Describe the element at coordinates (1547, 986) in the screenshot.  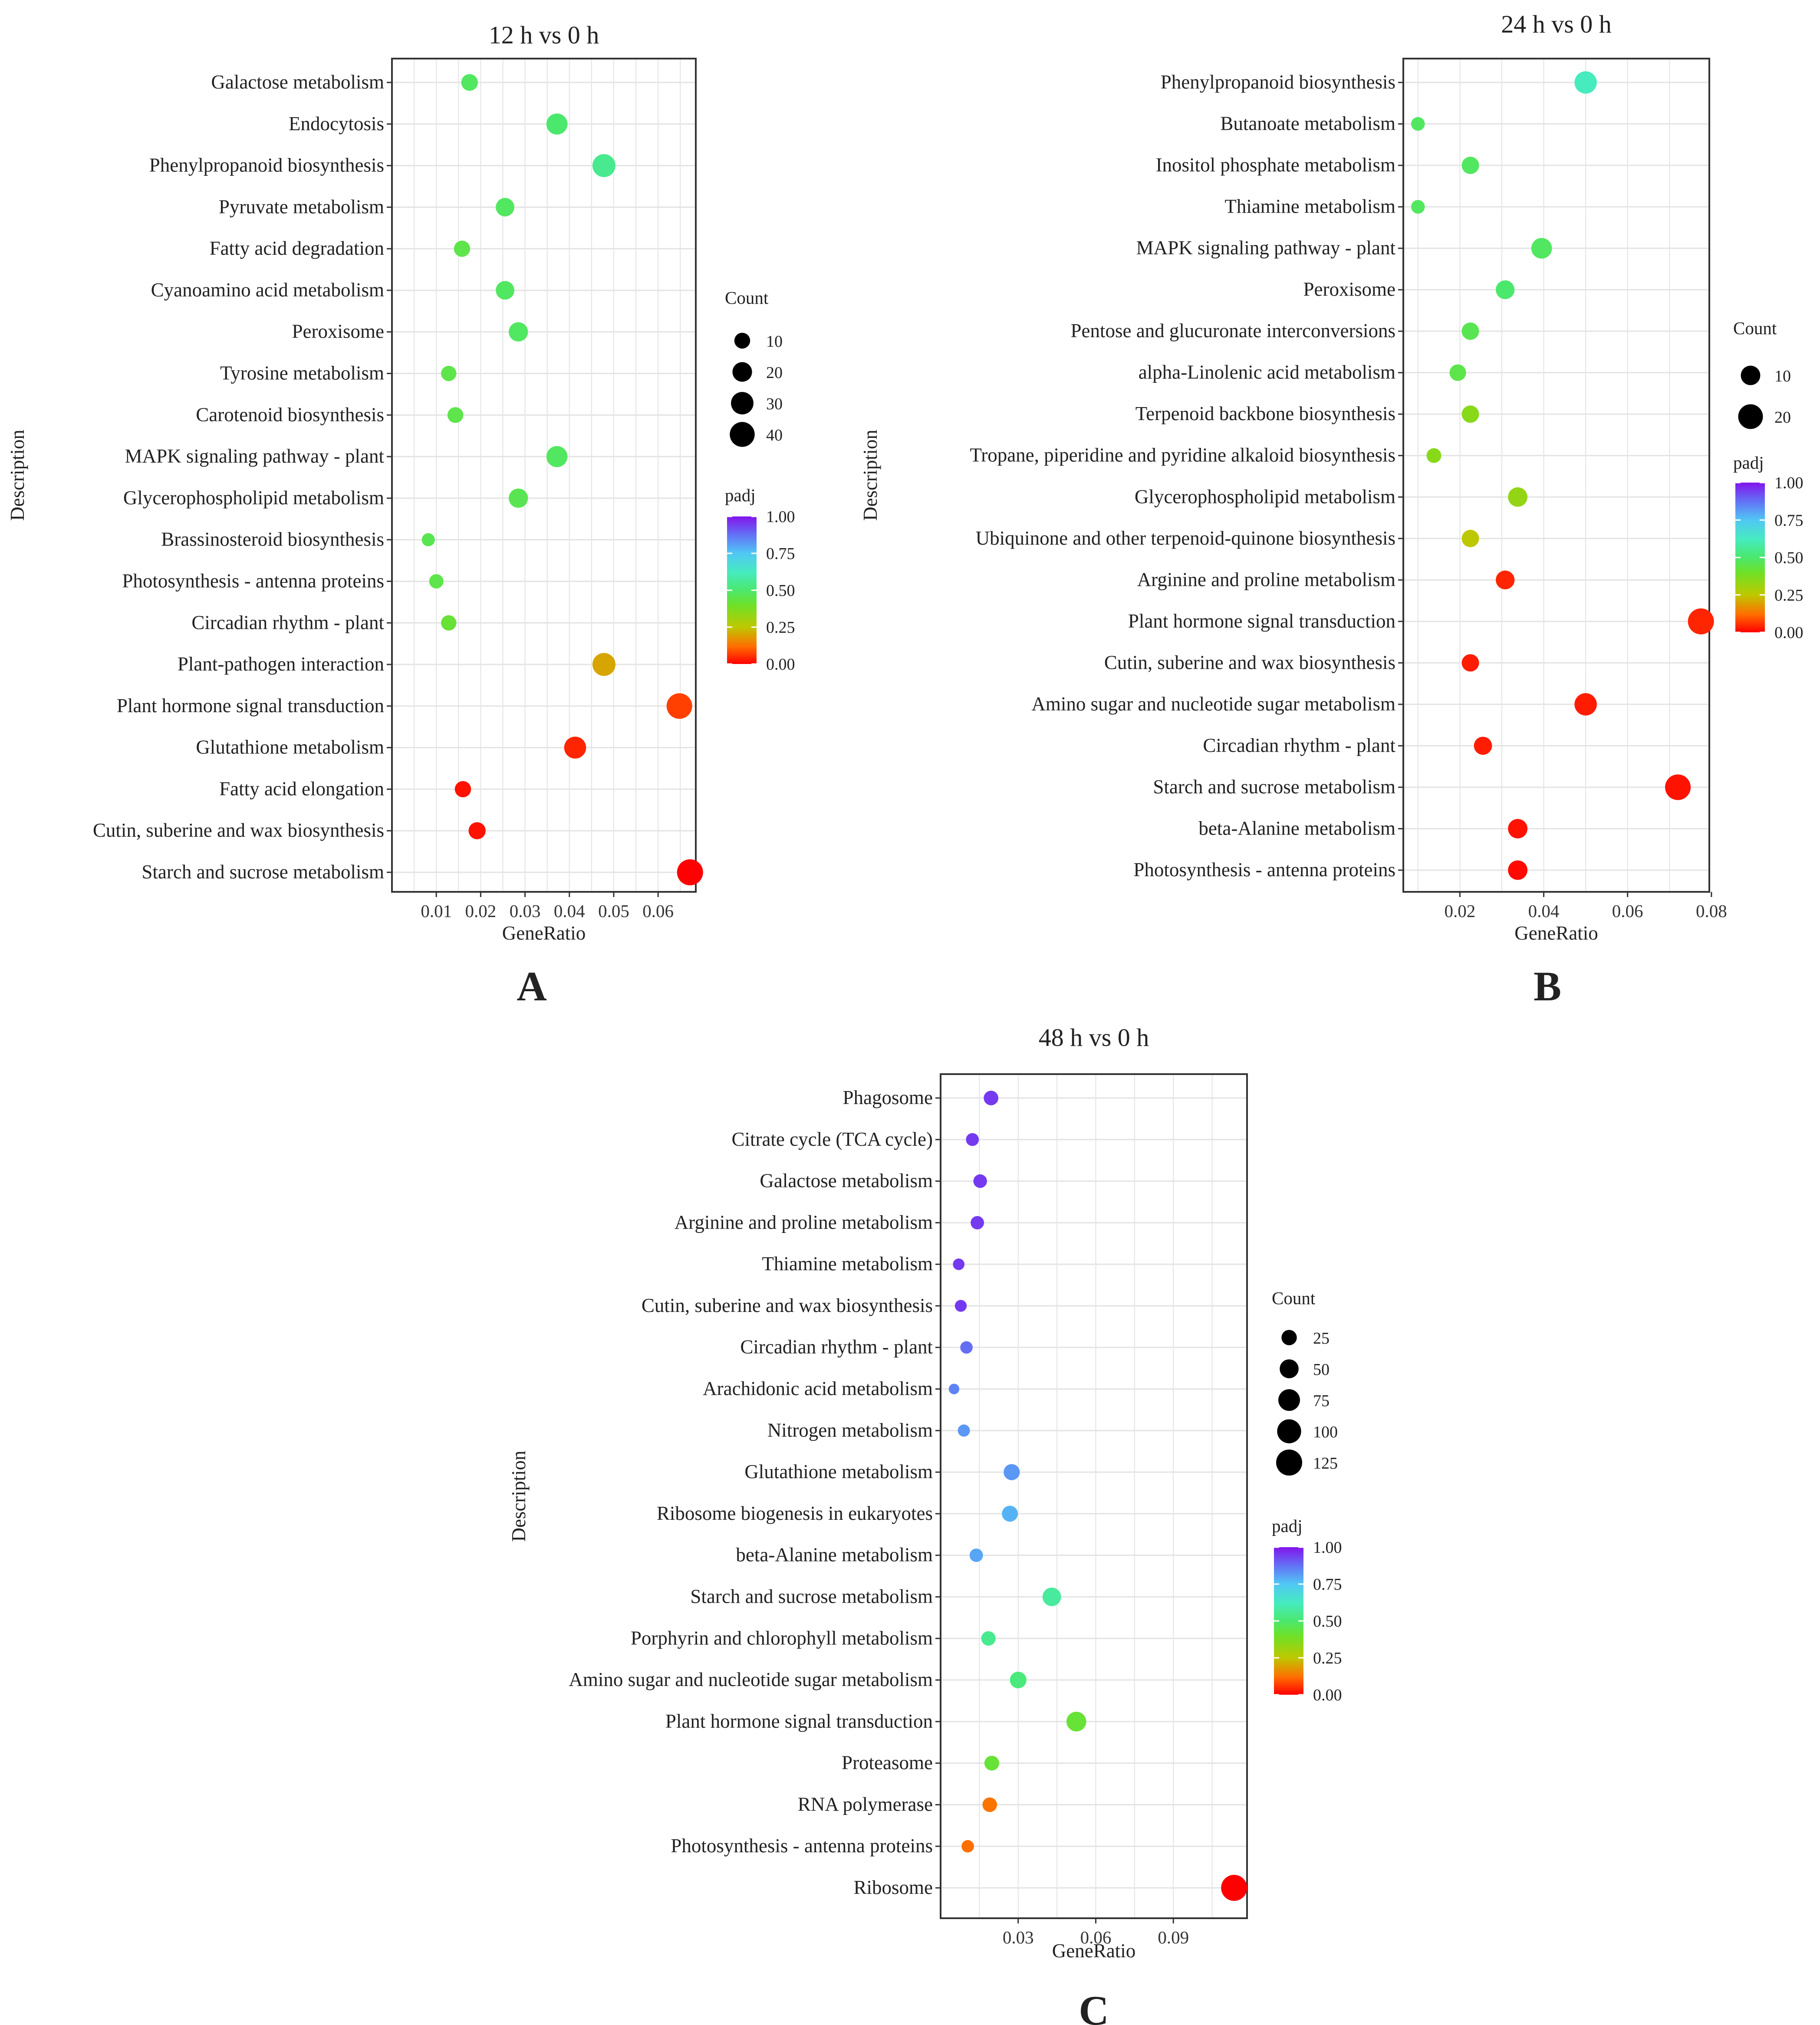
I see `panel-letter: B` at that location.